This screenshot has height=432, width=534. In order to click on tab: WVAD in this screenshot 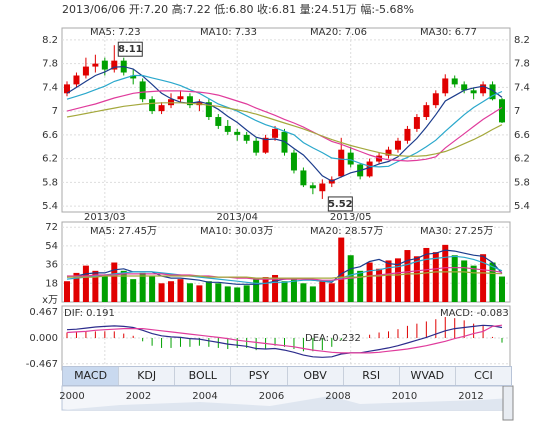, I will do `click(428, 376)`.